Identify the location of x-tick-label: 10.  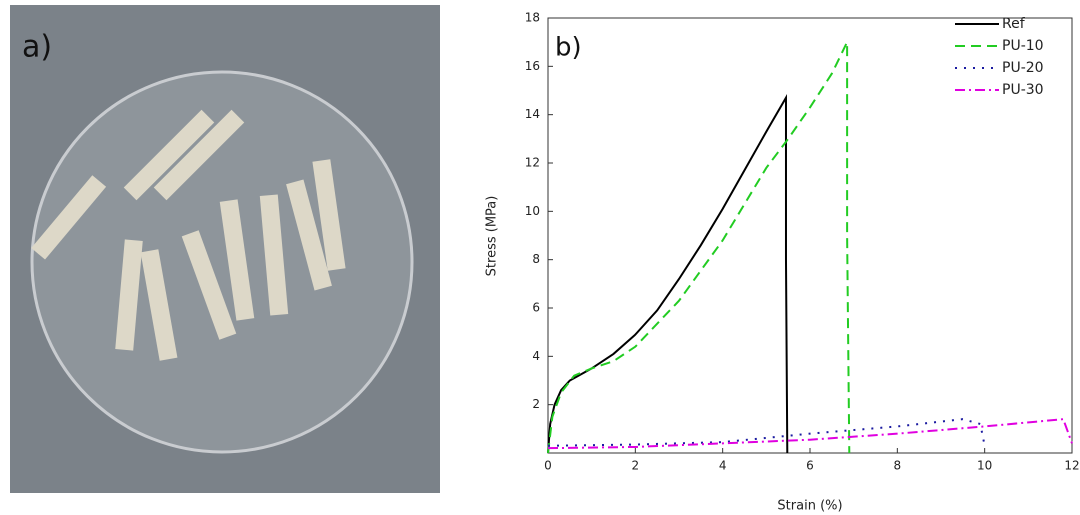
(984, 466).